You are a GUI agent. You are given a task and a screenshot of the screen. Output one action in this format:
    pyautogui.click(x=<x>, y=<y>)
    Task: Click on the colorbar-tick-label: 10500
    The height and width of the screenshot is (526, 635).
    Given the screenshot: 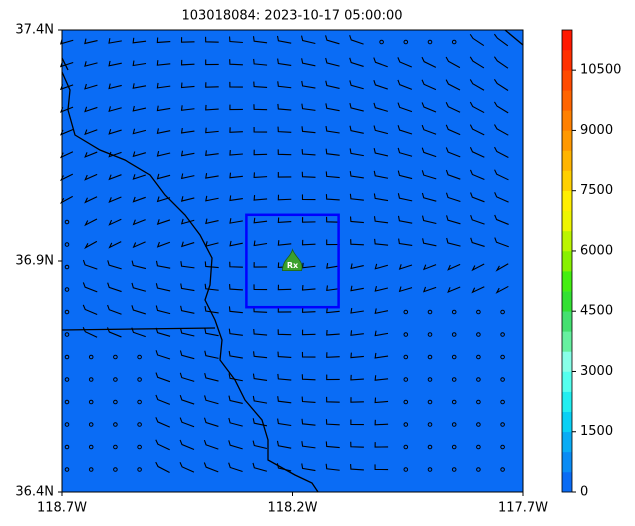 What is the action you would take?
    pyautogui.click(x=600, y=70)
    